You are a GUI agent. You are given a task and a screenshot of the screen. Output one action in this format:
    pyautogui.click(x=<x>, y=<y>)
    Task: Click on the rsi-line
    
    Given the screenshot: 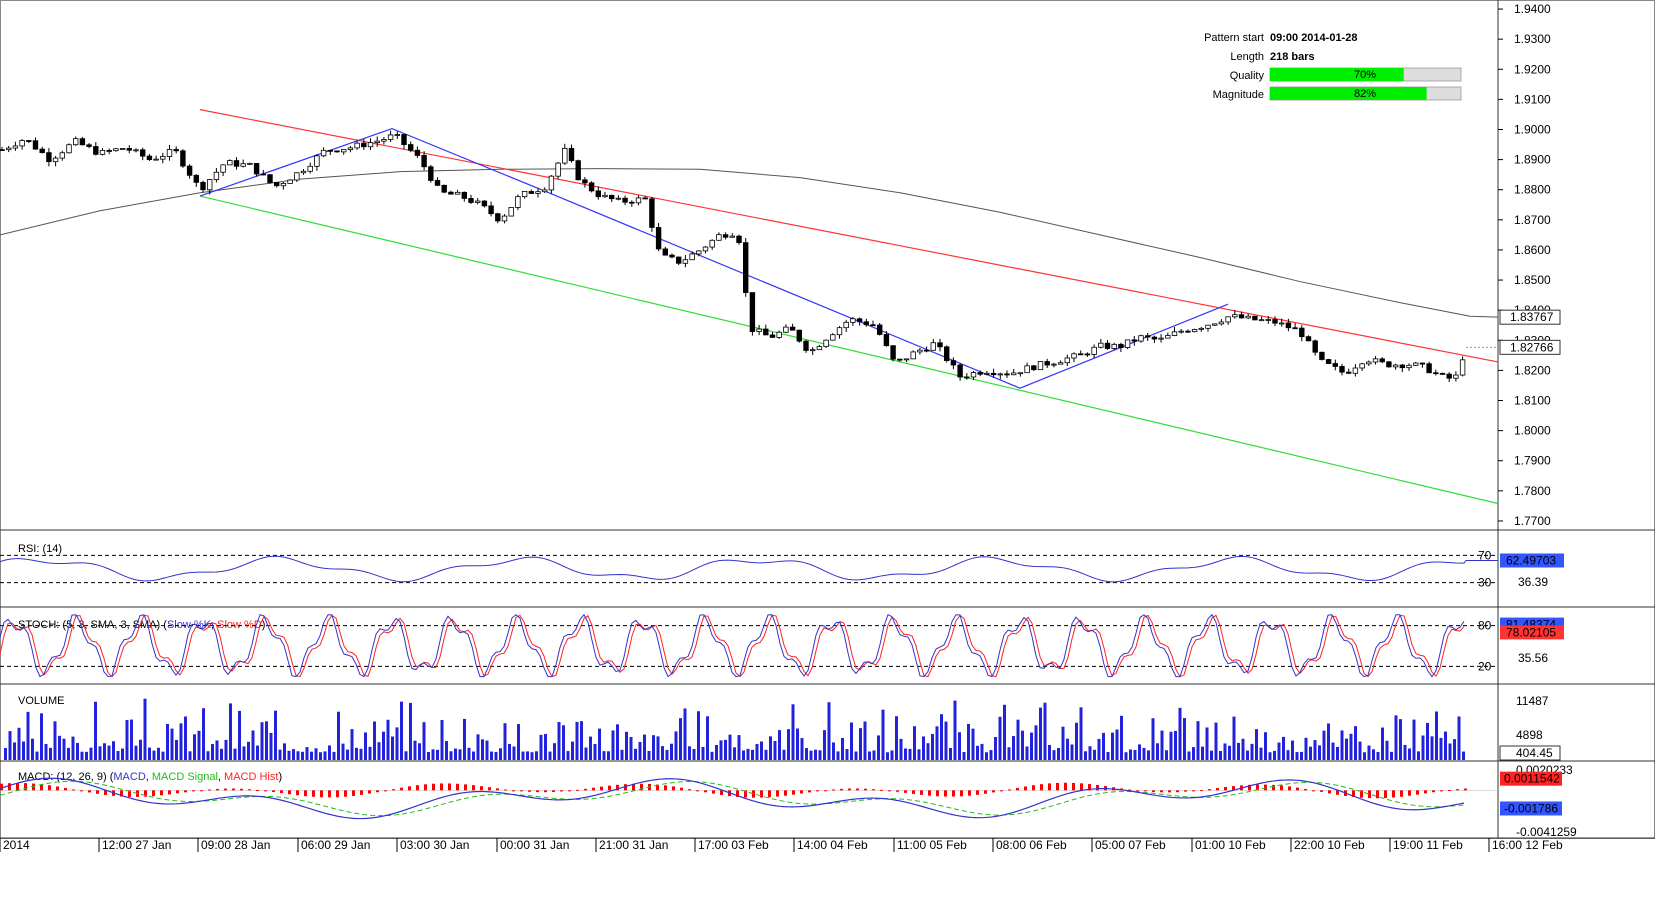 What is the action you would take?
    pyautogui.click(x=749, y=569)
    